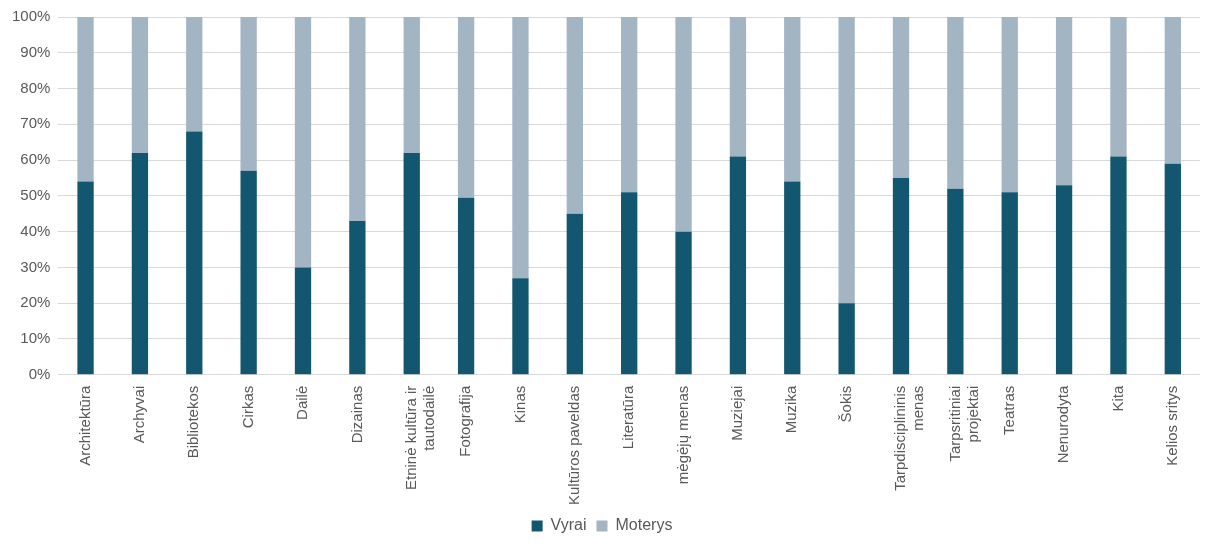 Image resolution: width=1208 pixels, height=544 pixels. I want to click on y-tick-label: 0%, so click(39, 373).